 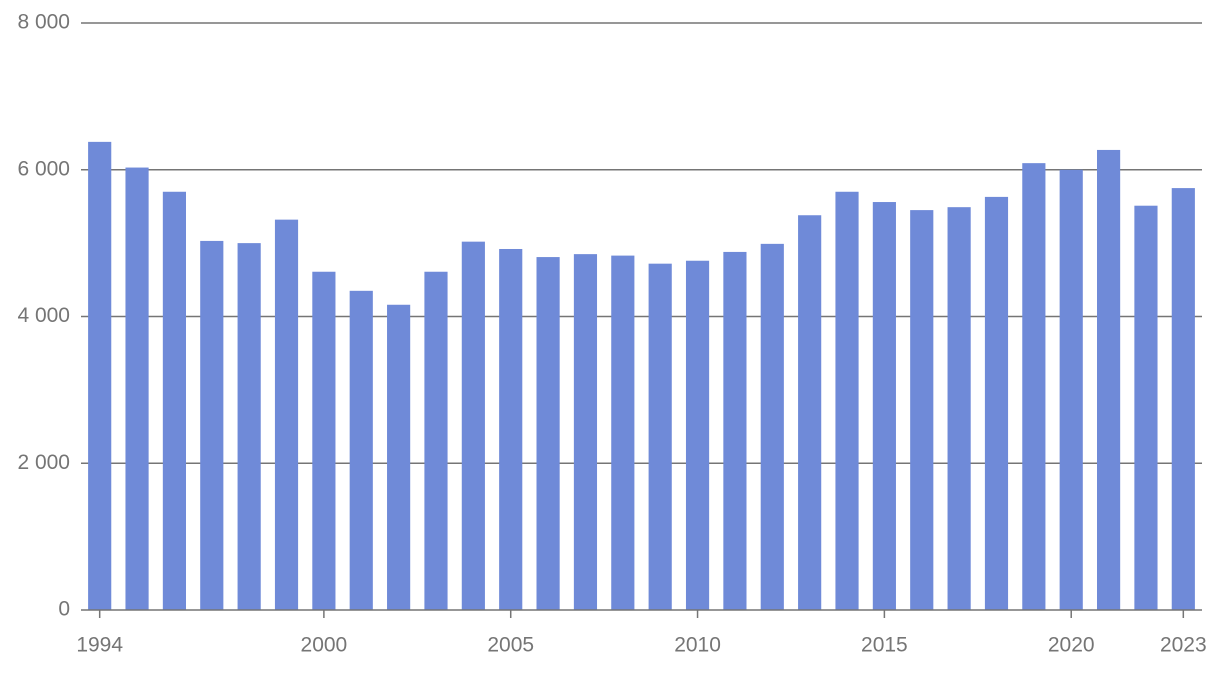 I want to click on x-tick-label: 2005, so click(x=510, y=645).